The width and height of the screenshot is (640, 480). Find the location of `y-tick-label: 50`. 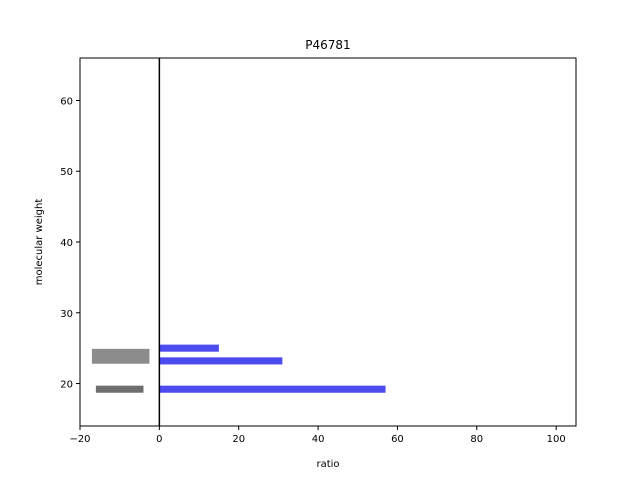

y-tick-label: 50 is located at coordinates (66, 172).